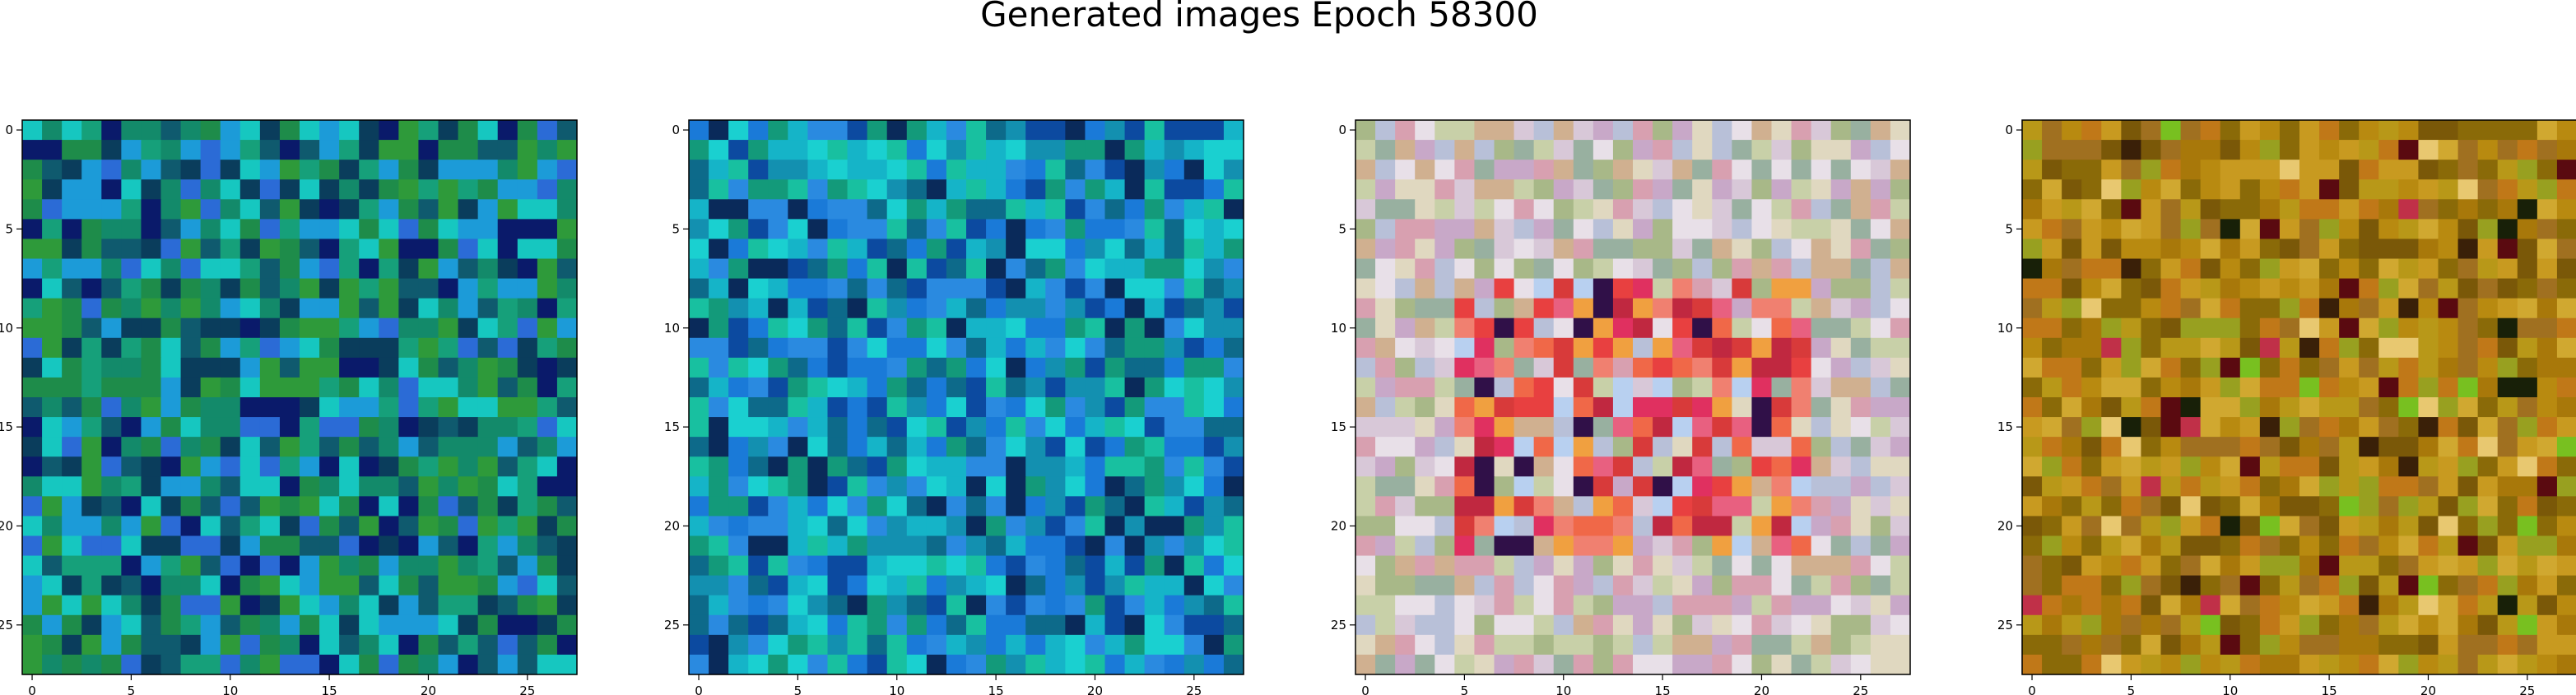 The width and height of the screenshot is (2576, 695). I want to click on x-tick-label: 0, so click(699, 689).